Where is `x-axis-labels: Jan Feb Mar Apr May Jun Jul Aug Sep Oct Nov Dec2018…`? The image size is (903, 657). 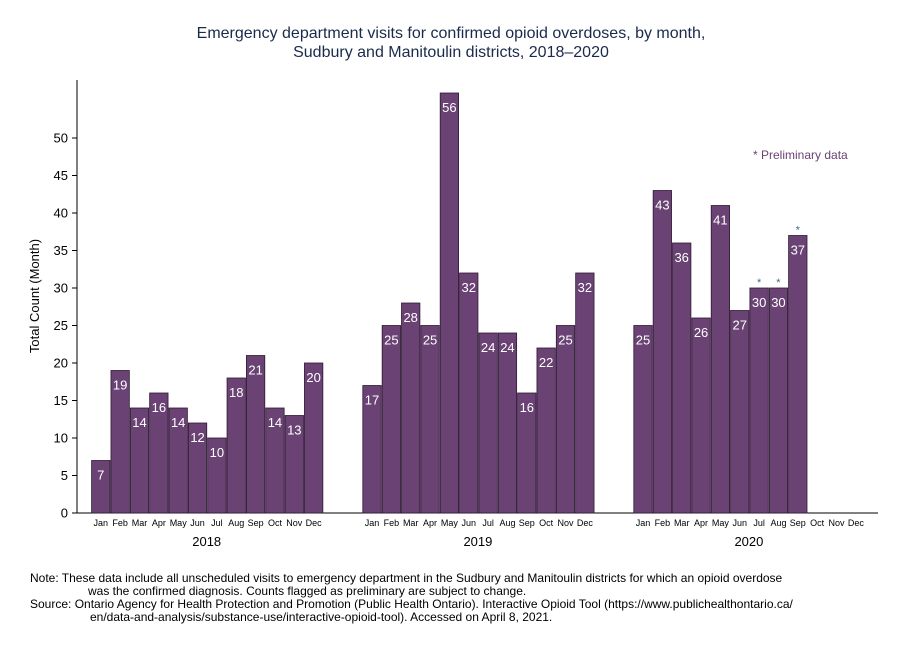
x-axis-labels: Jan Feb Mar Apr May Jun Jul Aug Sep Oct Nov Dec2018… is located at coordinates (479, 533).